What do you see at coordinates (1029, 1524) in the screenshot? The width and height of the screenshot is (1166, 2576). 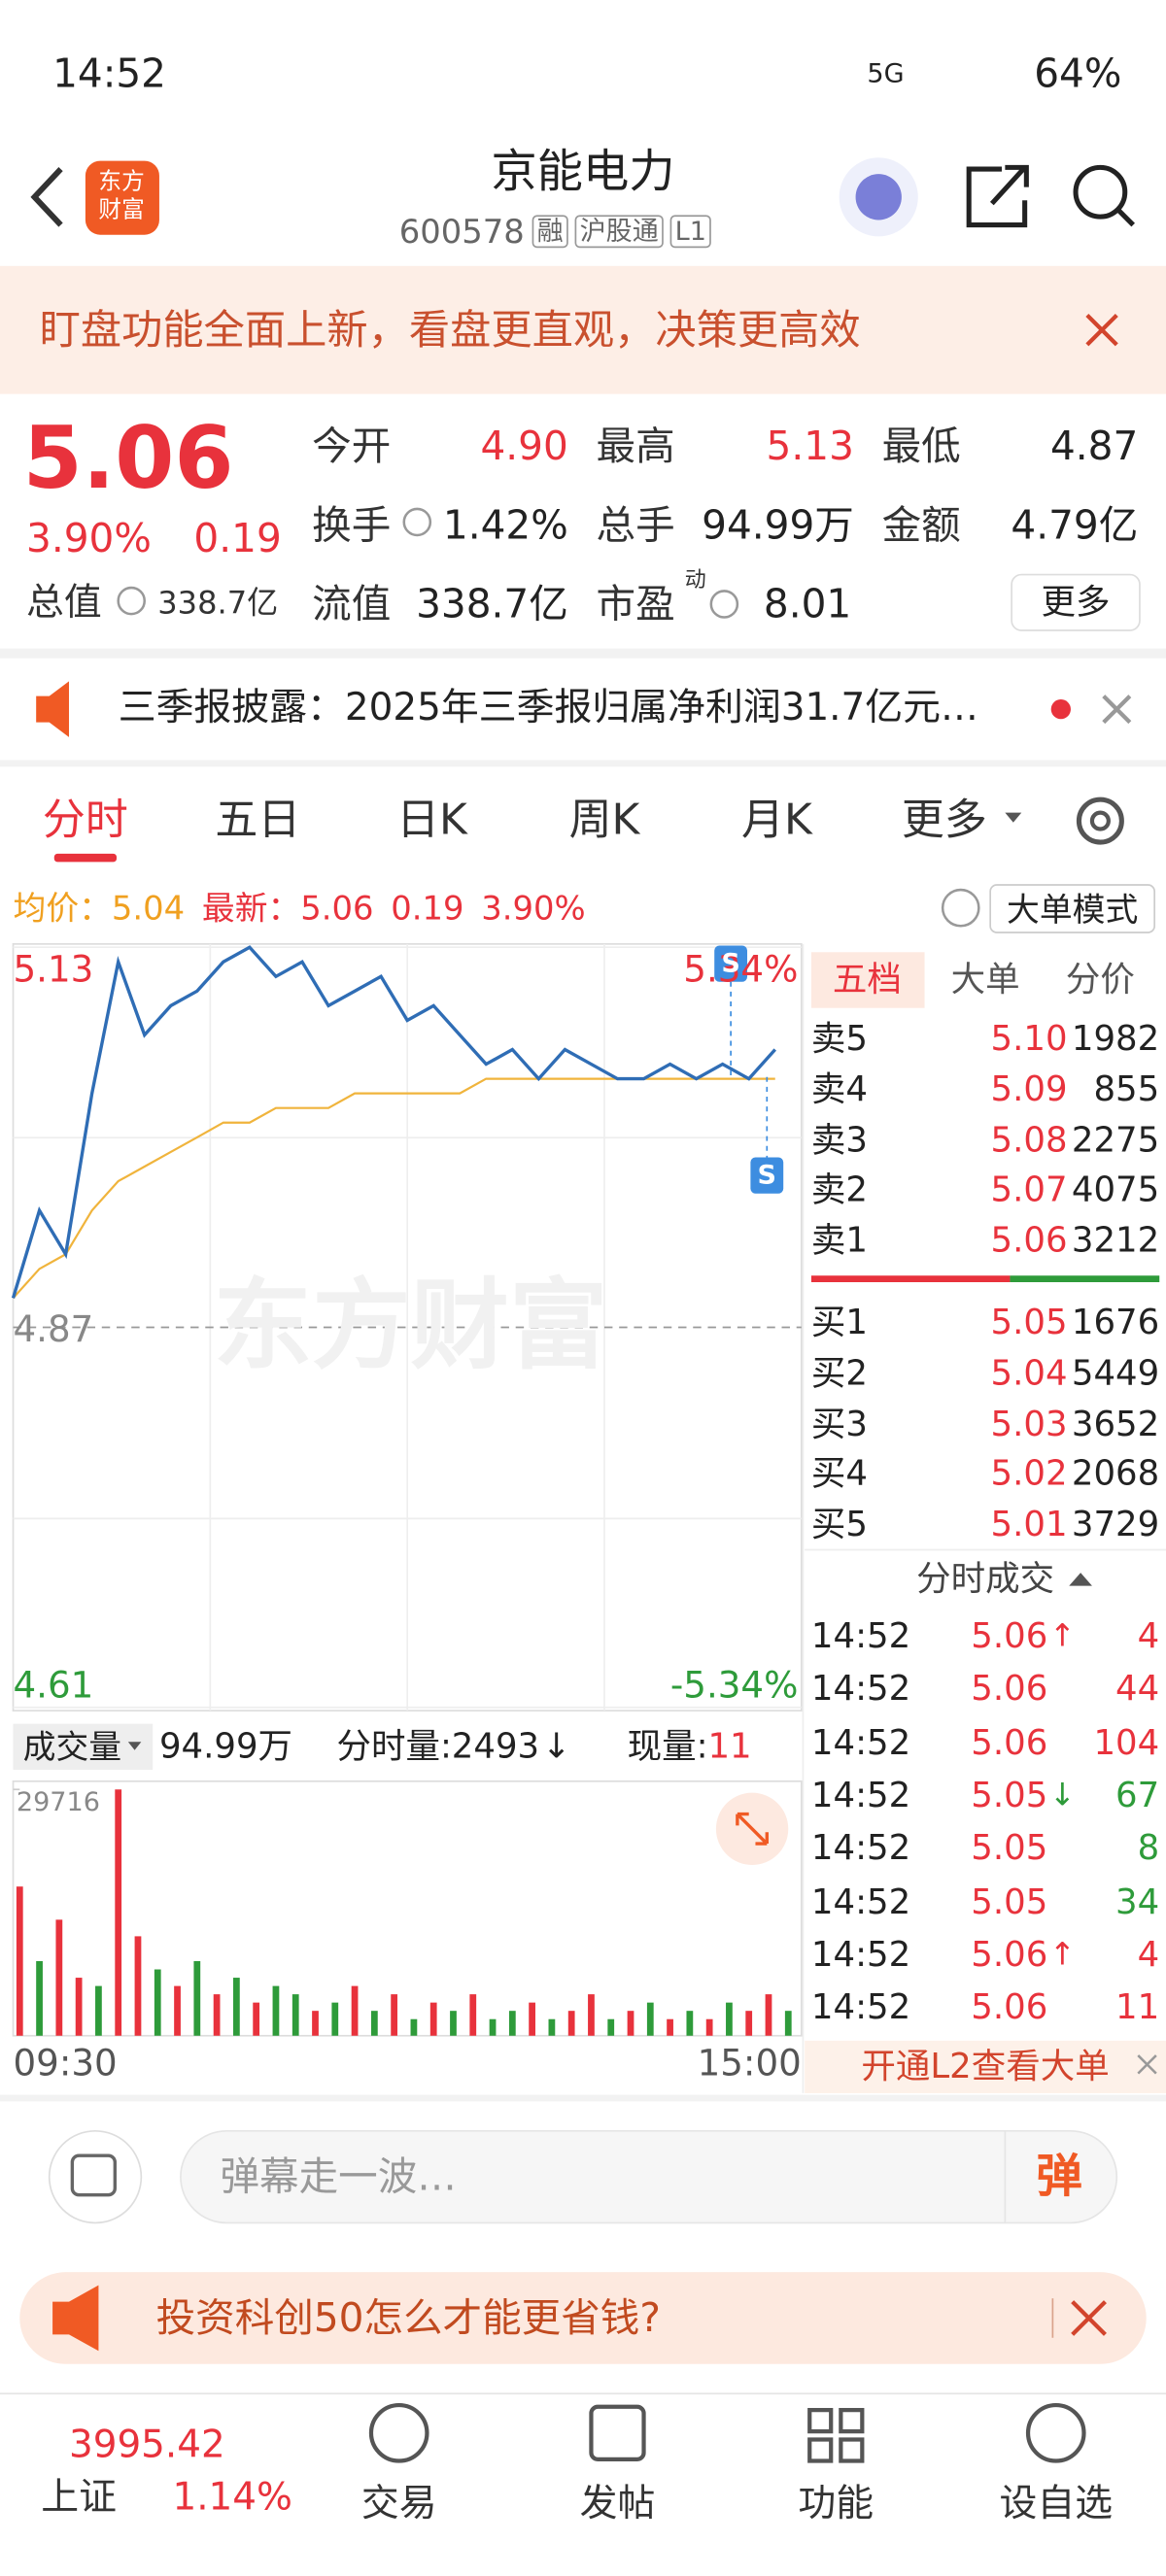 I see `book-price: 5.01` at bounding box center [1029, 1524].